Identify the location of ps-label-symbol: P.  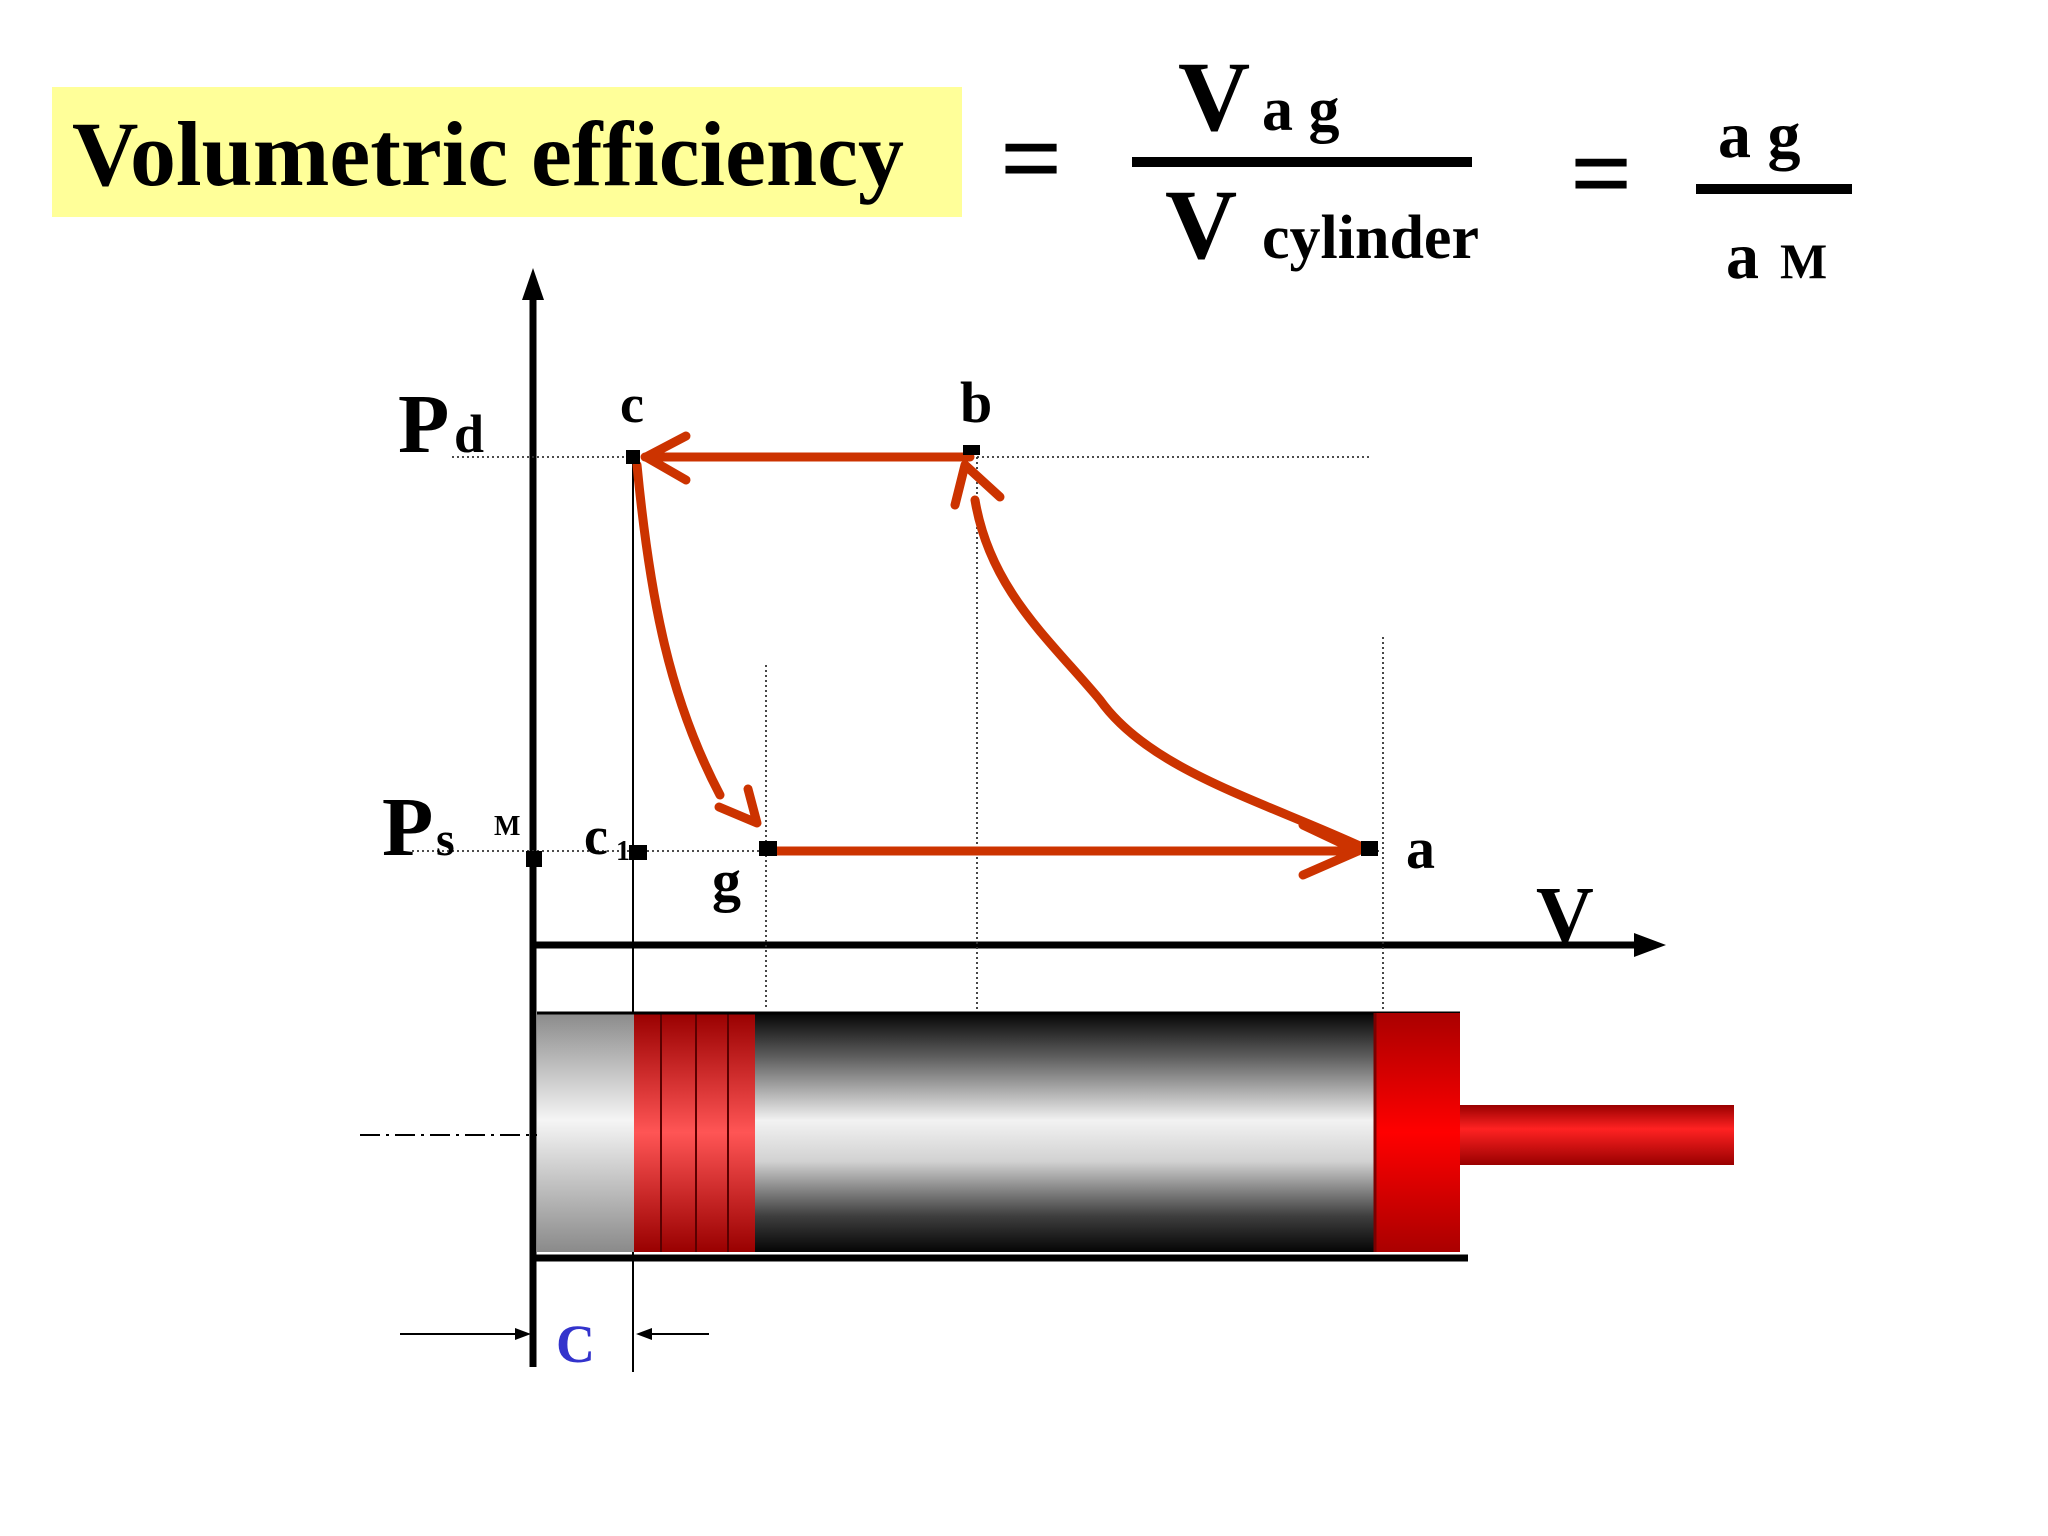
(407, 827).